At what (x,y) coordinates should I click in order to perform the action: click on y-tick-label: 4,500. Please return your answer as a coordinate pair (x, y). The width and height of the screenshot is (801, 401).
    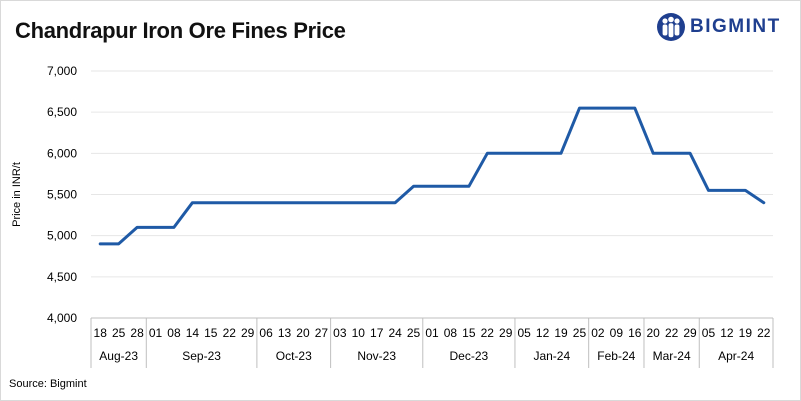
    Looking at the image, I should click on (62, 277).